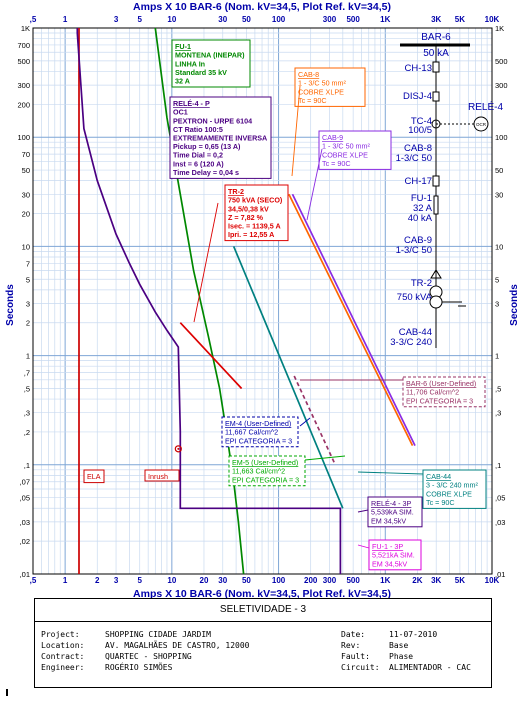 This screenshot has height=704, width=525. Describe the element at coordinates (498, 465) in the screenshot. I see `y-tick-label-right: ,1` at that location.